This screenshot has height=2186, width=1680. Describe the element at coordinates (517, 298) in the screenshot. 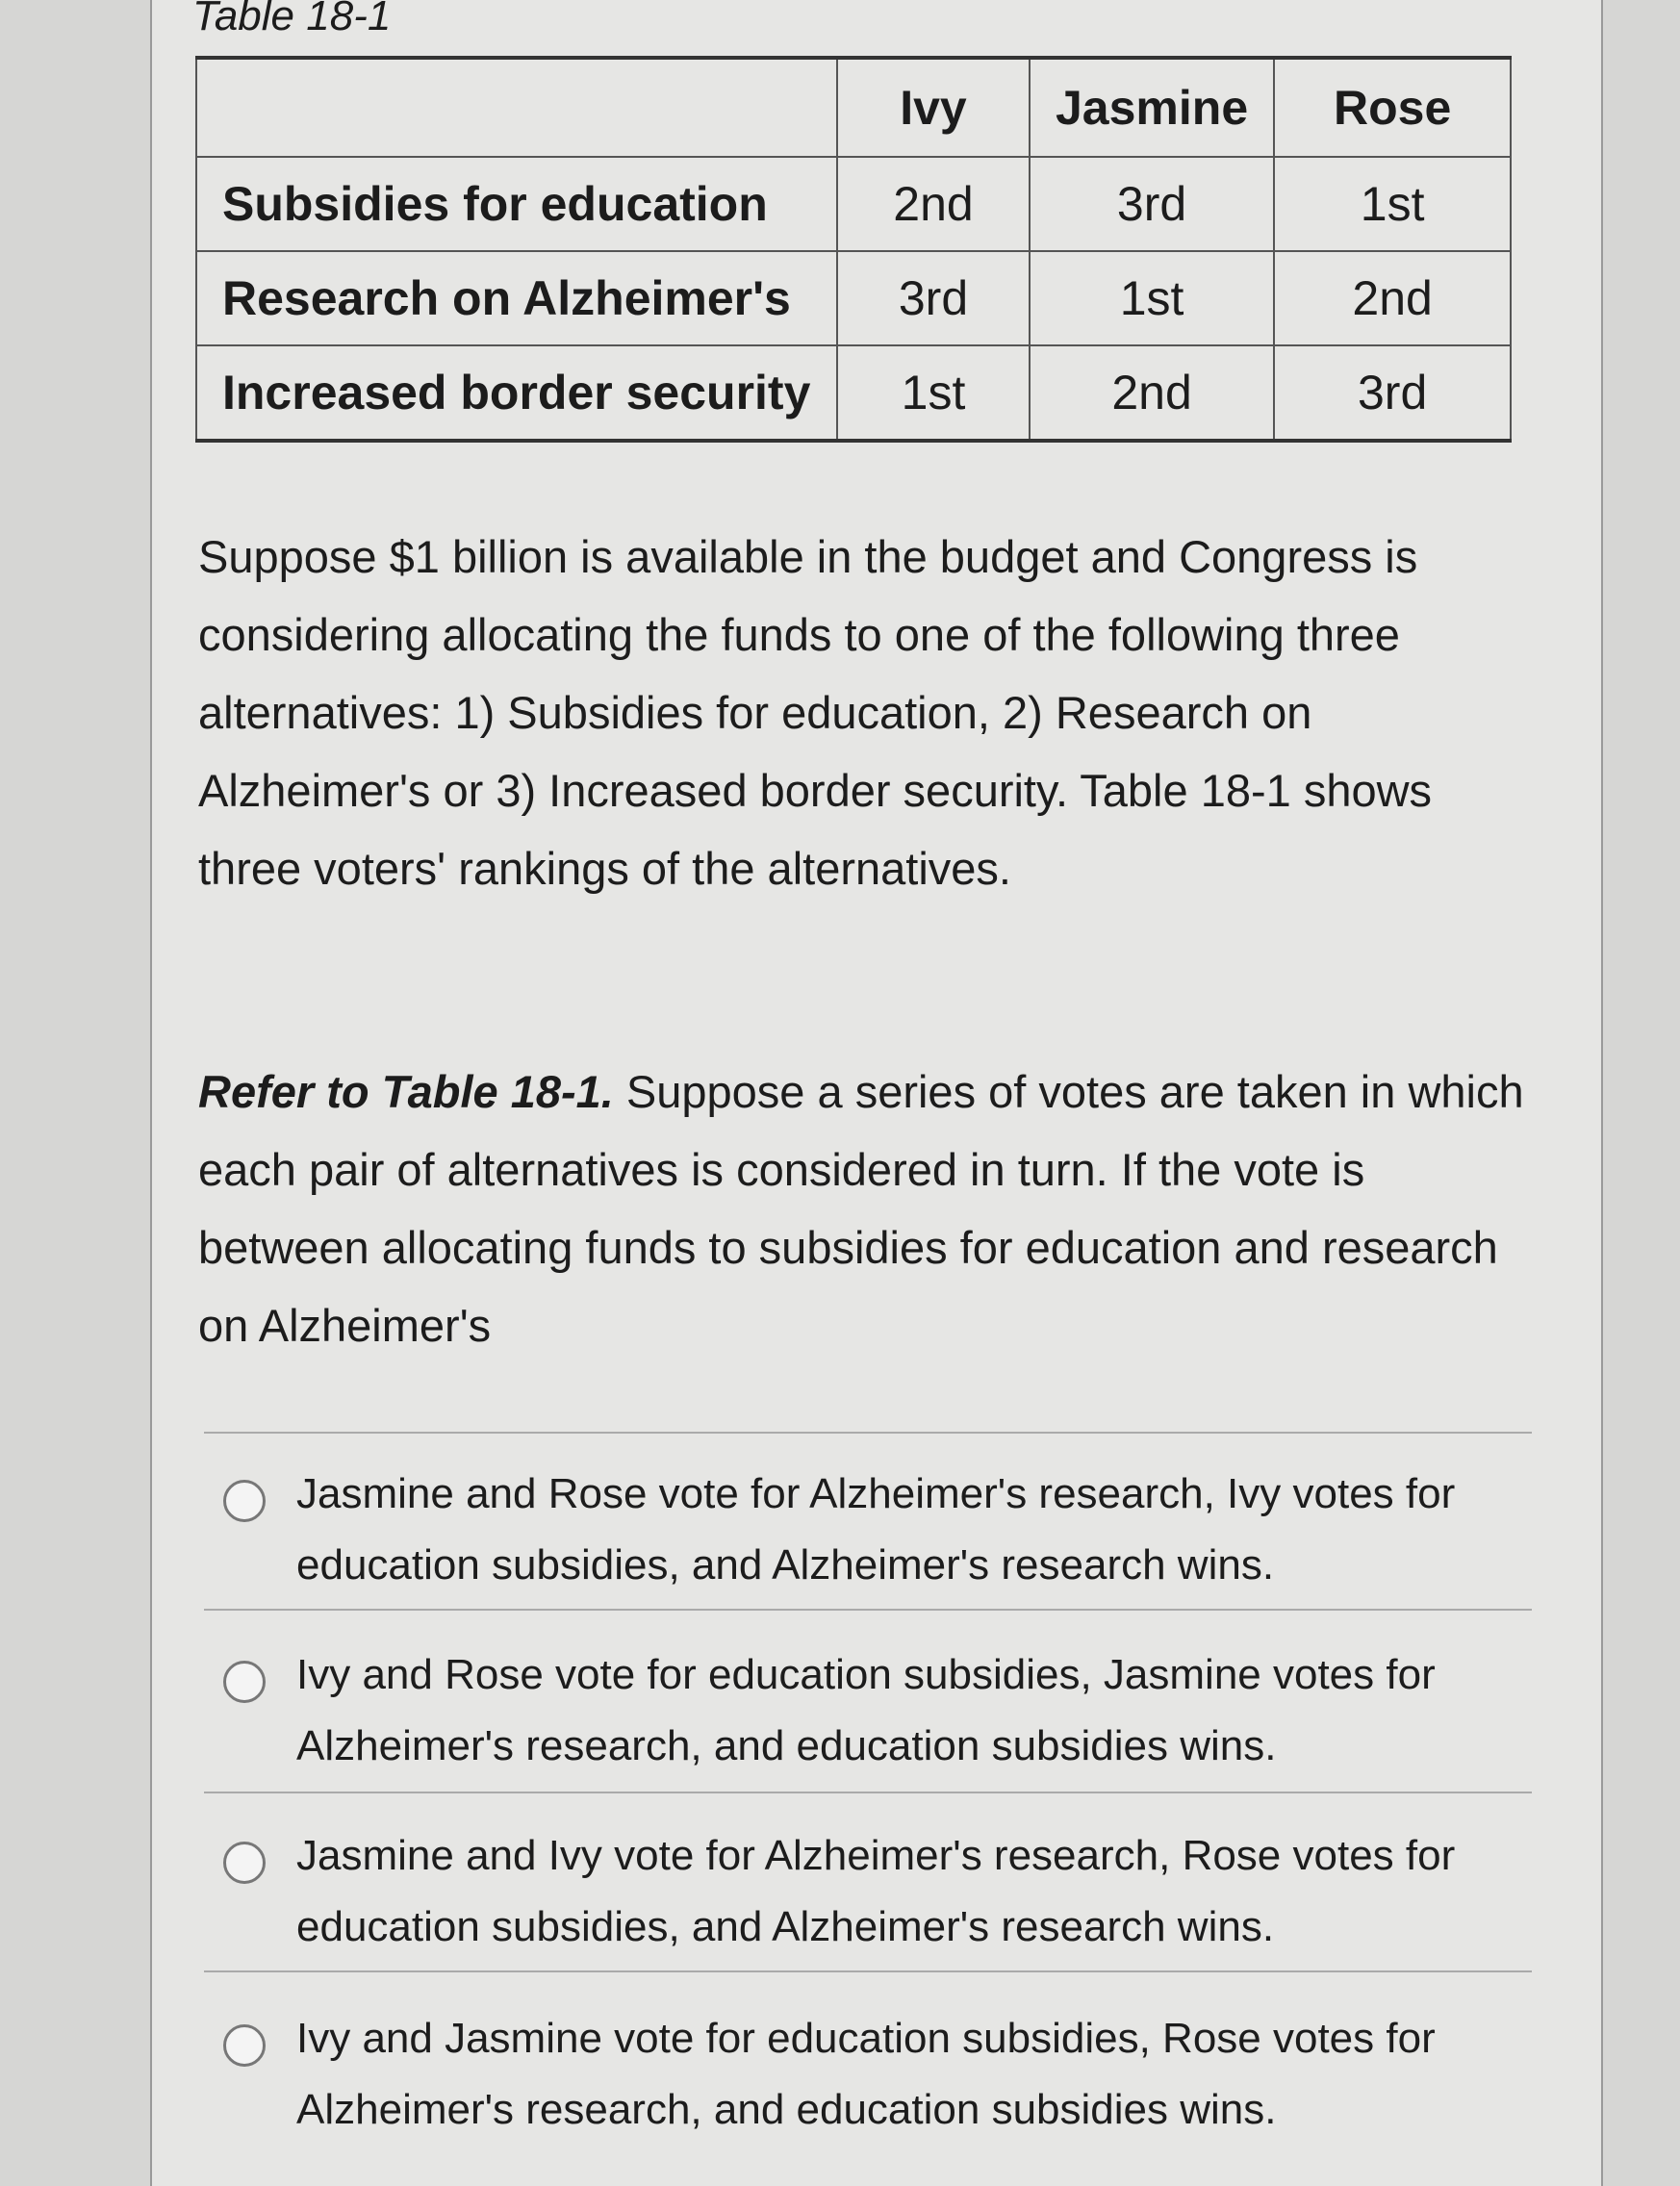

I see `row-label: Research on Alzheimer's` at that location.